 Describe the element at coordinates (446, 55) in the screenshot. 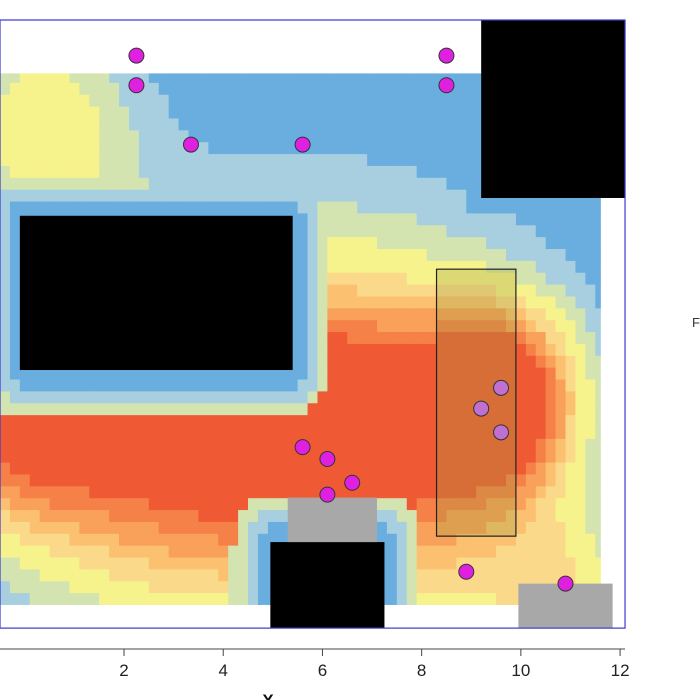

I see `data-point` at that location.